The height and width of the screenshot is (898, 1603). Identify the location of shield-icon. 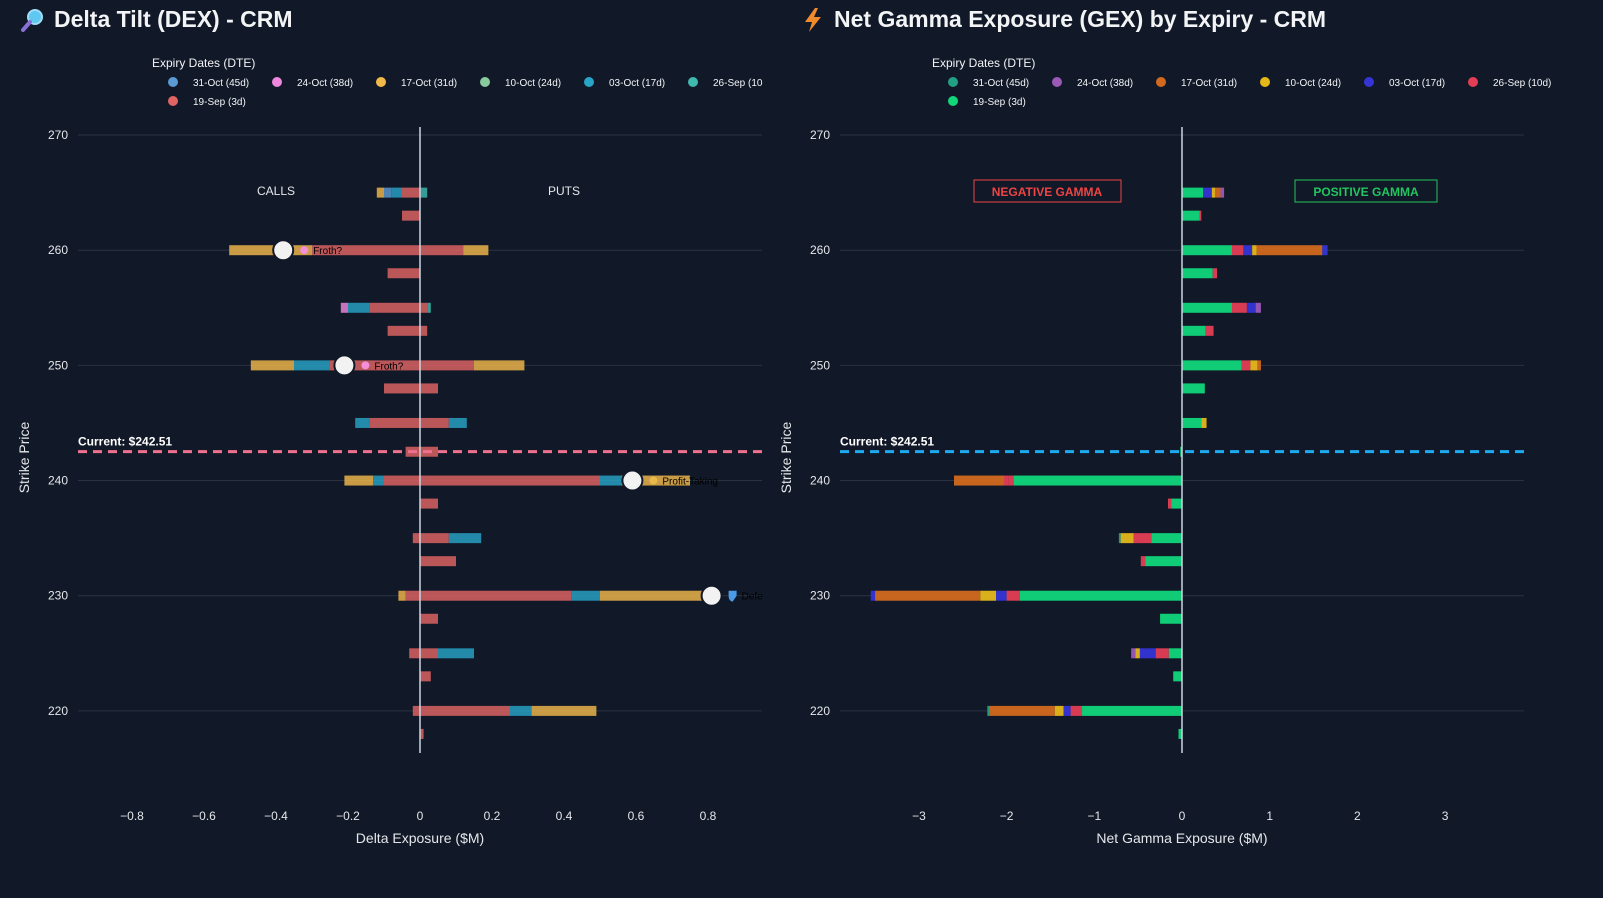
(732, 596).